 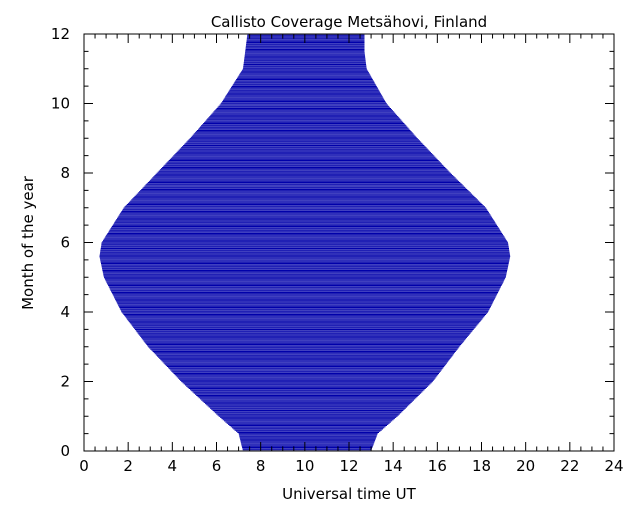 I want to click on x-tick-label: 2, so click(x=128, y=466).